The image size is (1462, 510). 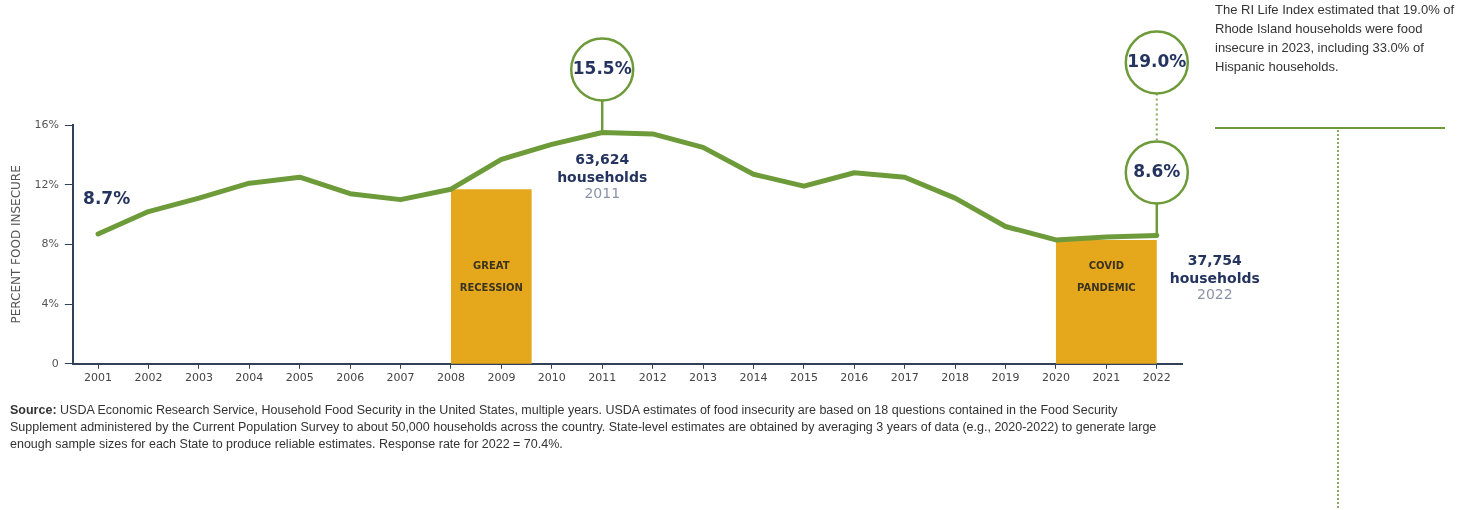 What do you see at coordinates (46, 124) in the screenshot?
I see `y-tick-label: 16%` at bounding box center [46, 124].